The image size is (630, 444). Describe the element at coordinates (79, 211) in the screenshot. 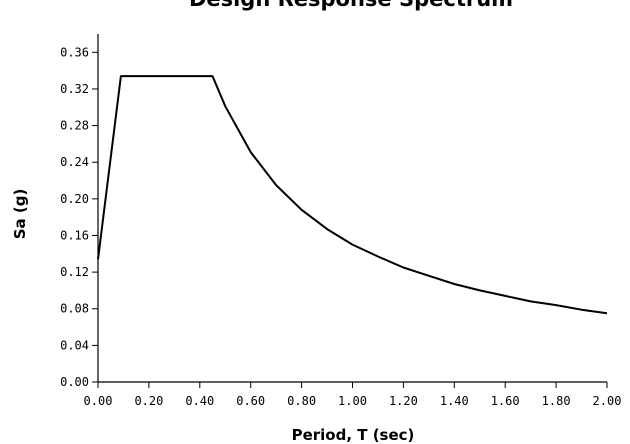

I see `y-axis: 0.00 0.04 0.08 0.12 0.16 0.20 0.24 0.28 0.32 0.36` at that location.